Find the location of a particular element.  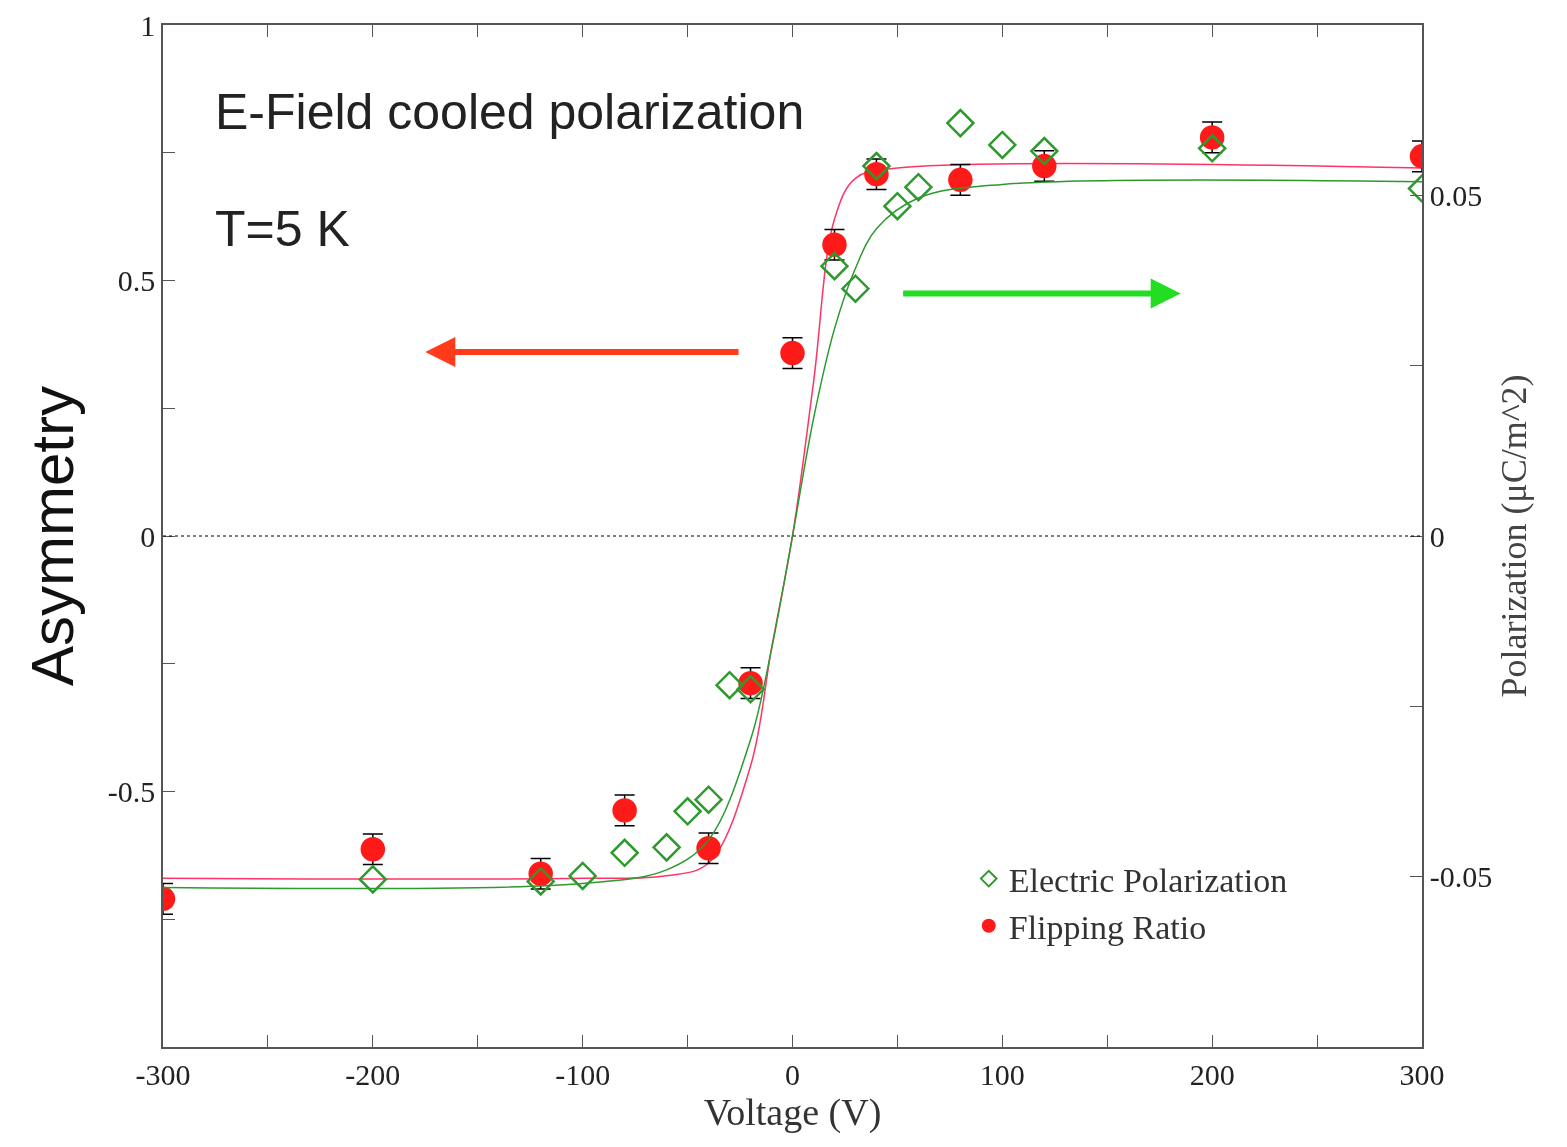

x-axis-title: Voltage (V) is located at coordinates (792, 1112).